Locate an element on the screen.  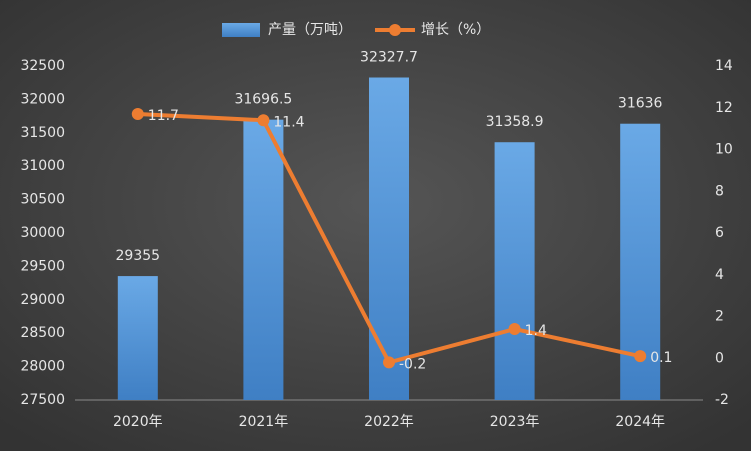
y2-tick-label: 10 is located at coordinates (724, 150).